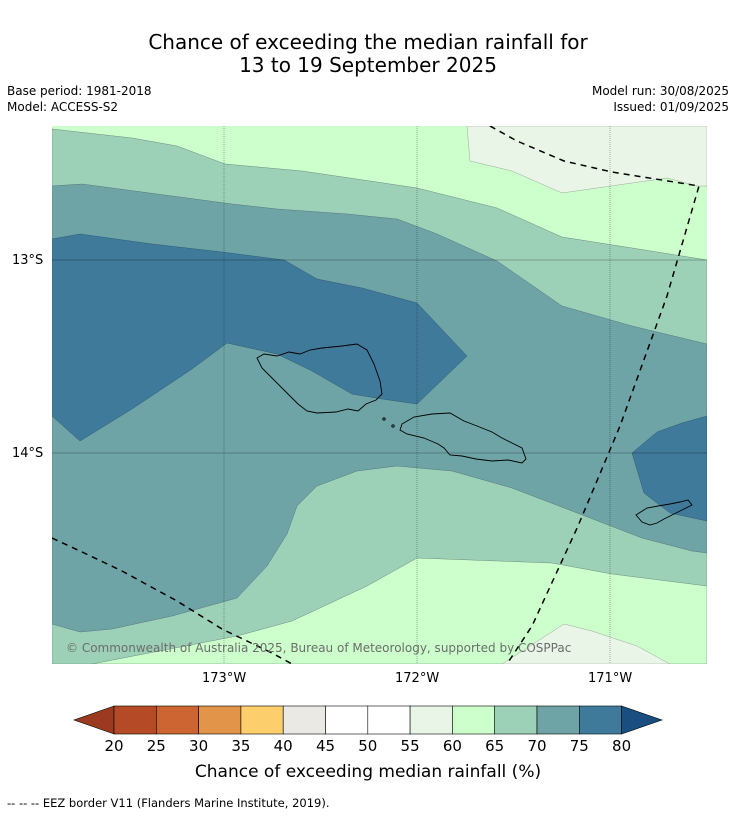 The width and height of the screenshot is (736, 816). Describe the element at coordinates (260, 337) in the screenshot. I see `zone-75-80-west` at that location.